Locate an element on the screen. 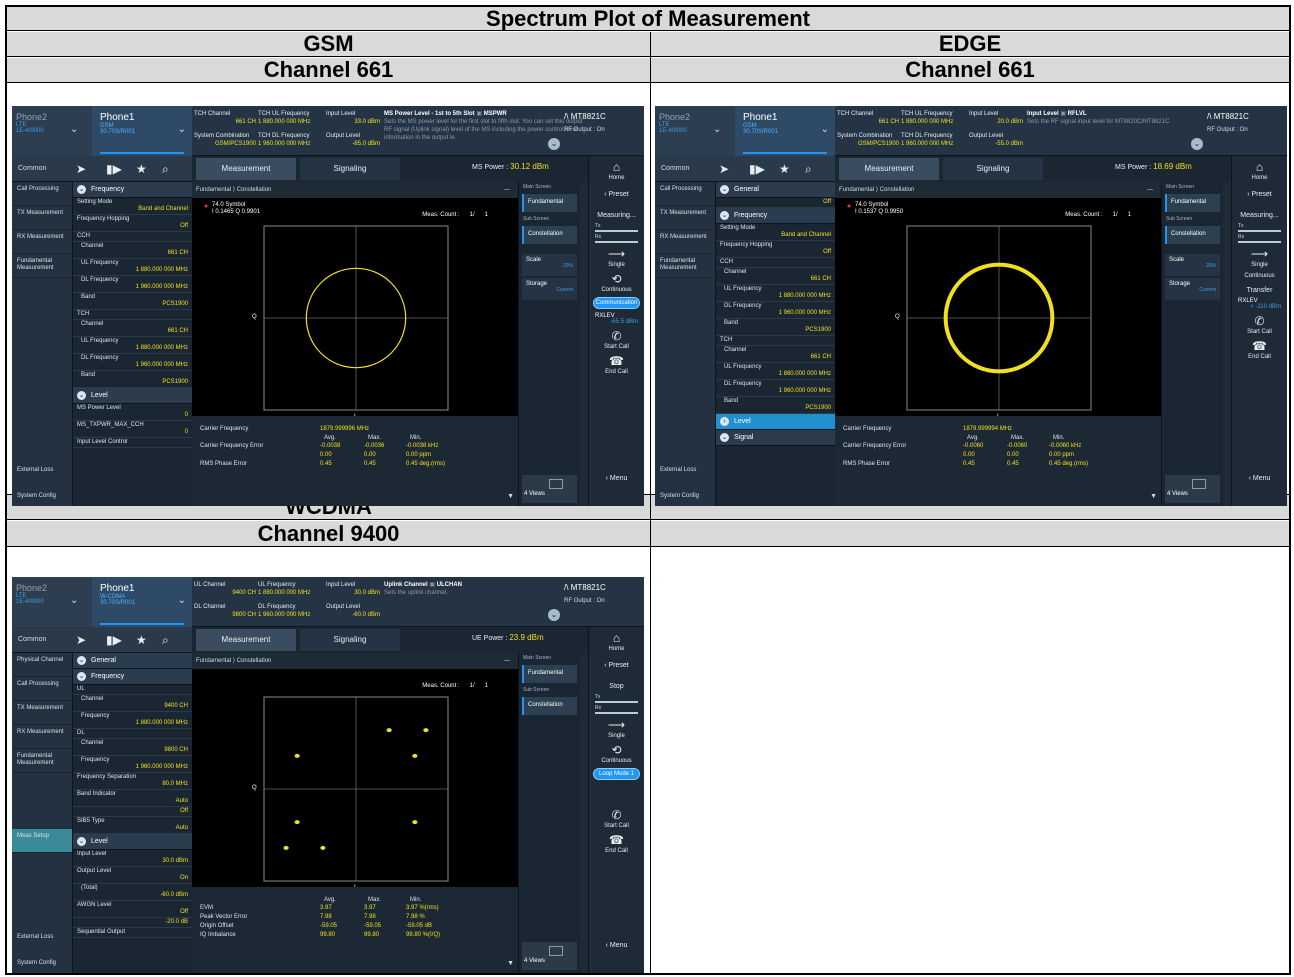 The width and height of the screenshot is (1294, 977). nav-item: Physical Channel is located at coordinates (42, 665).